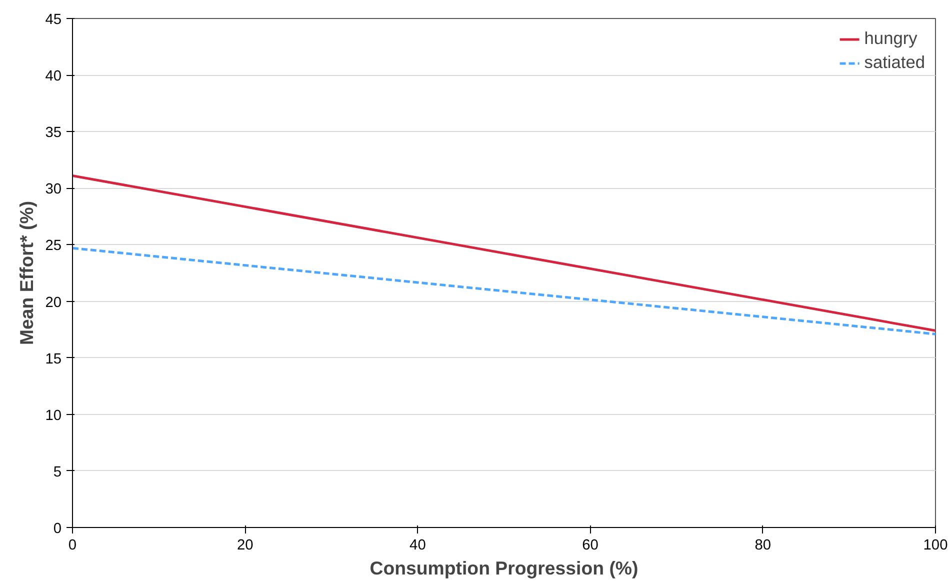 The image size is (951, 587). I want to click on x-tick-label: 80, so click(763, 546).